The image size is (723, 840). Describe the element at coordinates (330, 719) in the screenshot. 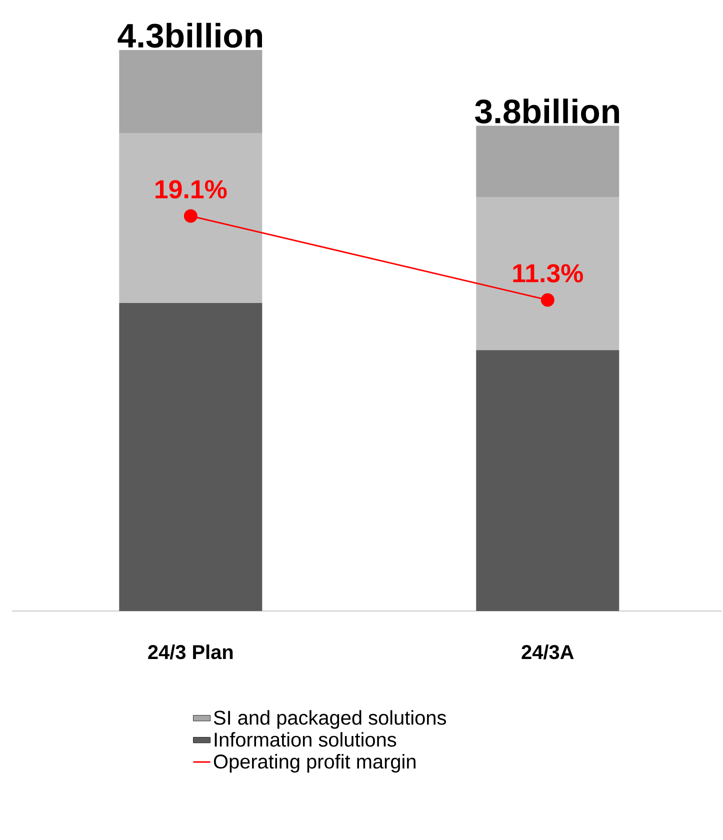

I see `legend-label: SI and packaged solutions` at that location.